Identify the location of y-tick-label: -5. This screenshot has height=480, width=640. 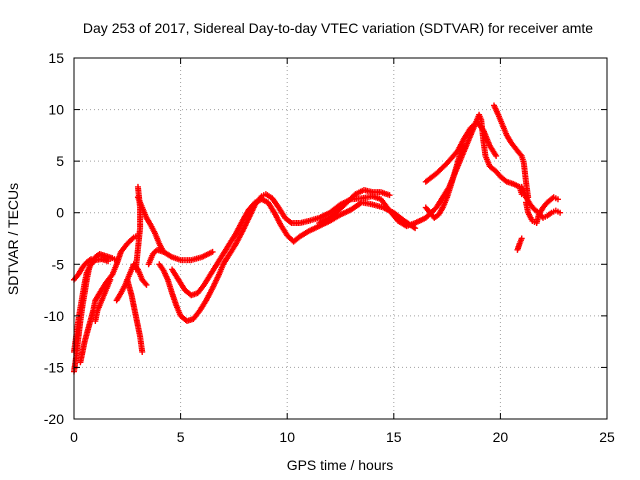
(58, 264).